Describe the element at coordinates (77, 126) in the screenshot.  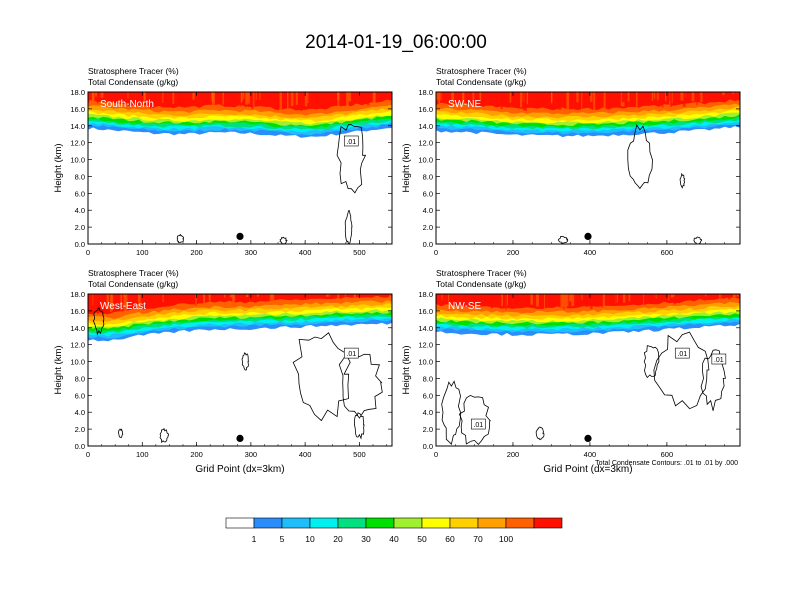
I see `y-tick-label: 14.0` at that location.